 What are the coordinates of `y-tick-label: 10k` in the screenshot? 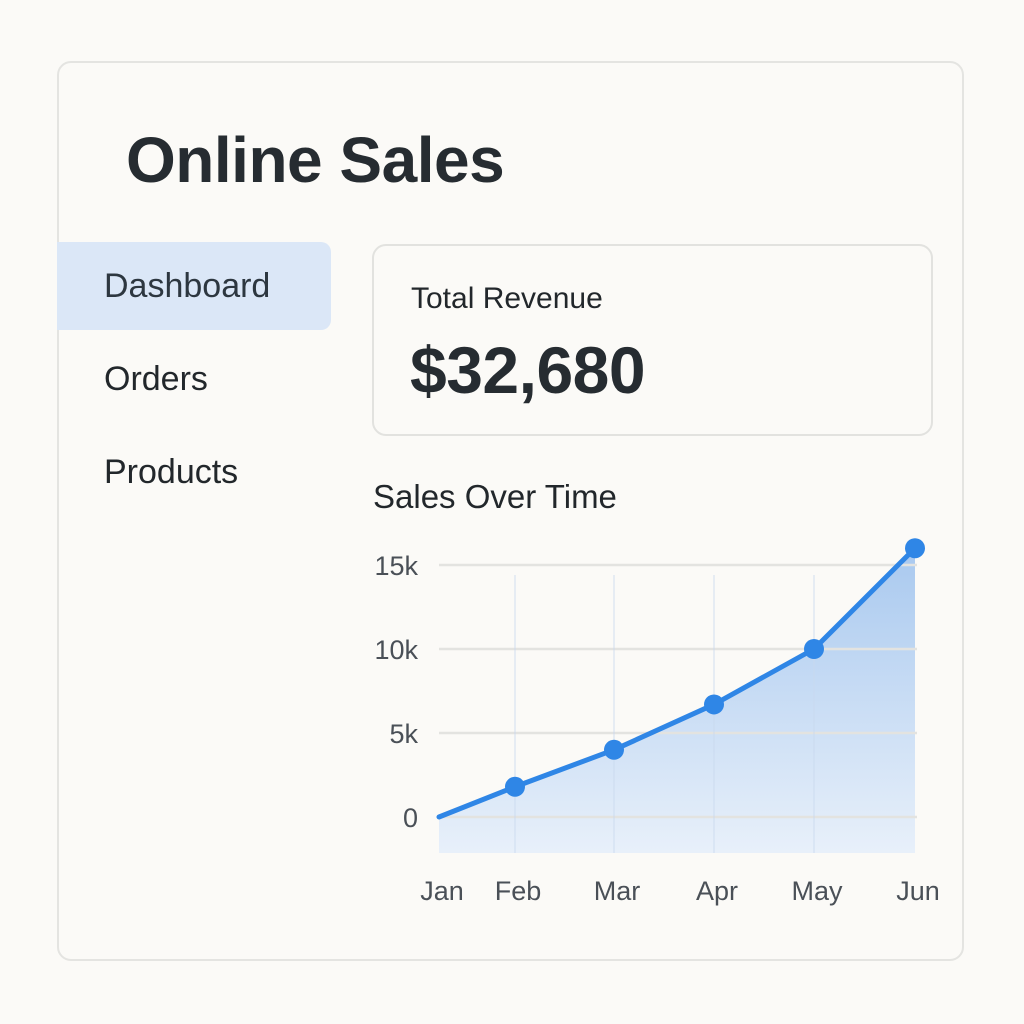 It's located at (396, 650).